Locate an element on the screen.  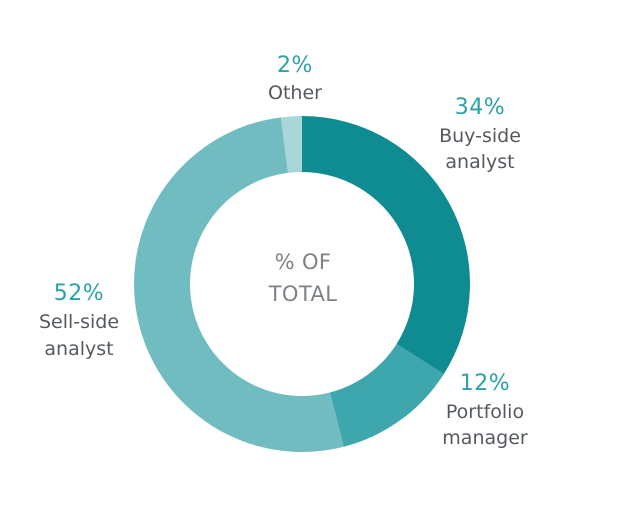
slice-value-label-portfolio-manager: 12% is located at coordinates (485, 383).